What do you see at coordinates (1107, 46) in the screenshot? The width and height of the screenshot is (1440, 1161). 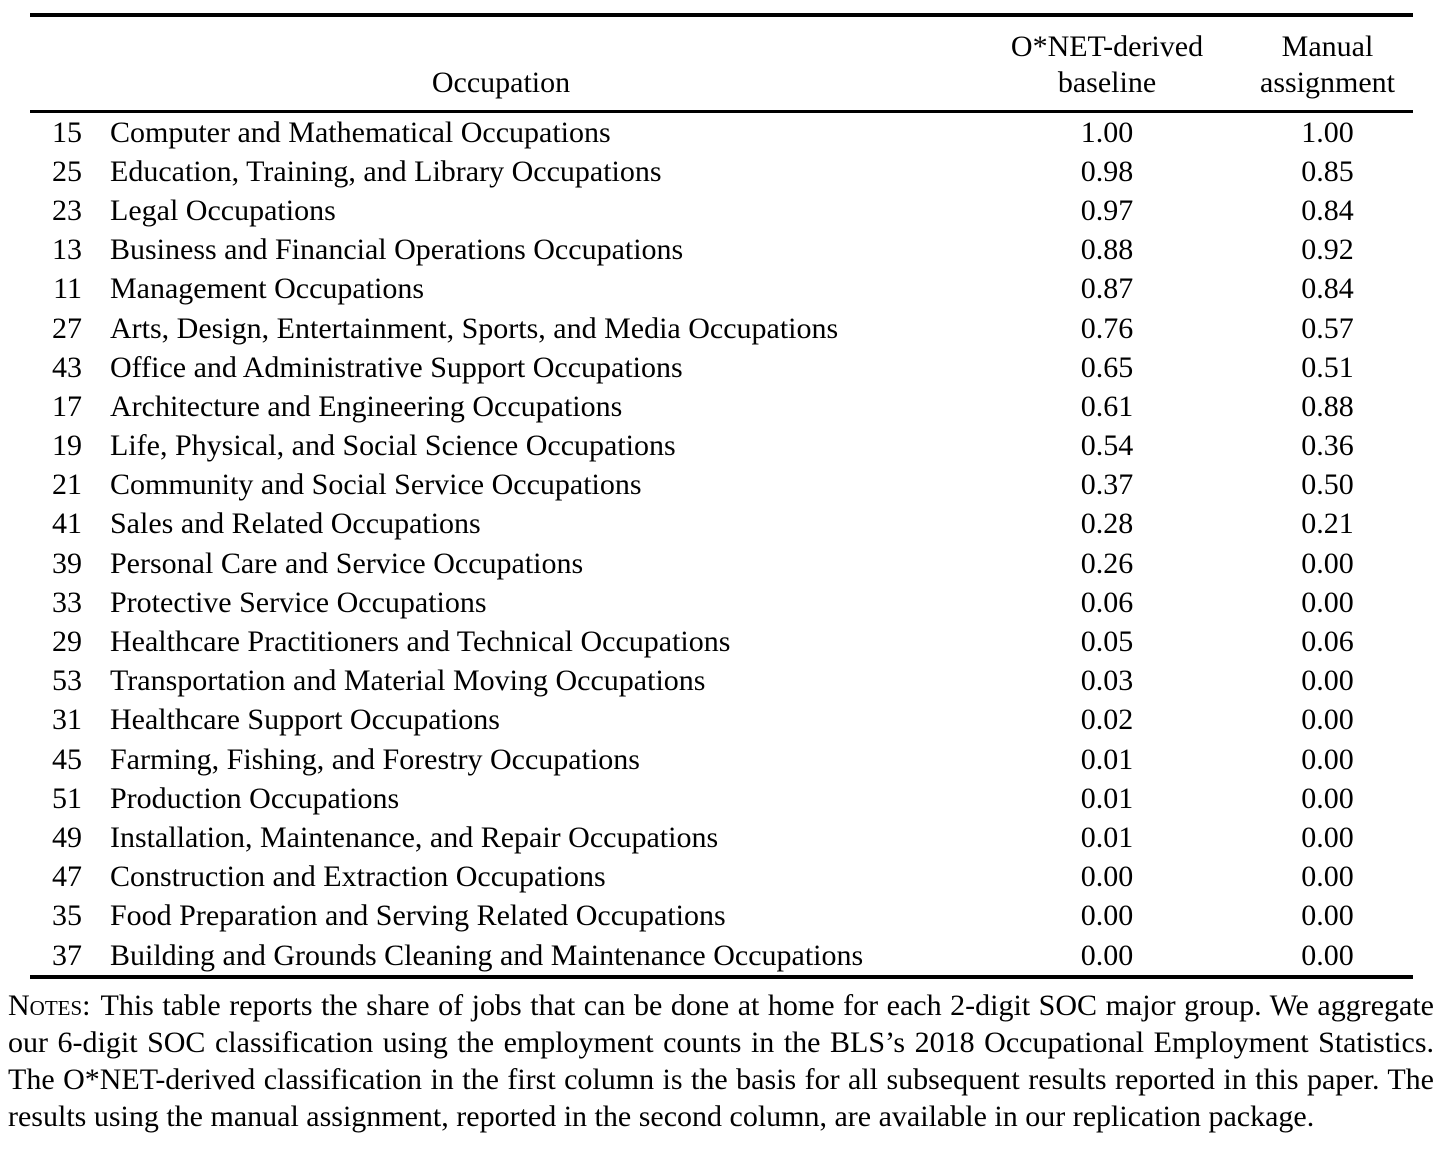 I see `onet-header-line1: O*NET-derived` at bounding box center [1107, 46].